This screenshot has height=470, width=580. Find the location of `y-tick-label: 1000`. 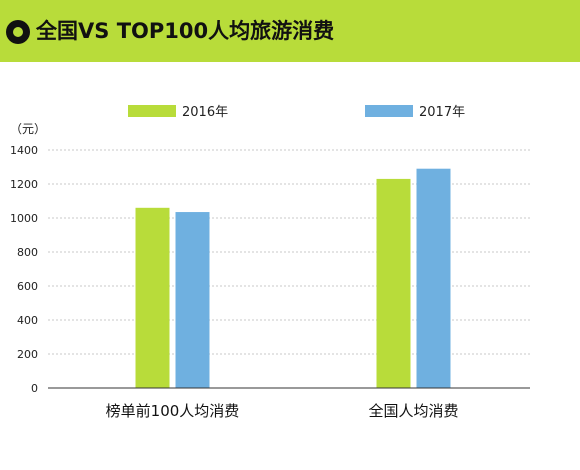

y-tick-label: 1000 is located at coordinates (24, 218).